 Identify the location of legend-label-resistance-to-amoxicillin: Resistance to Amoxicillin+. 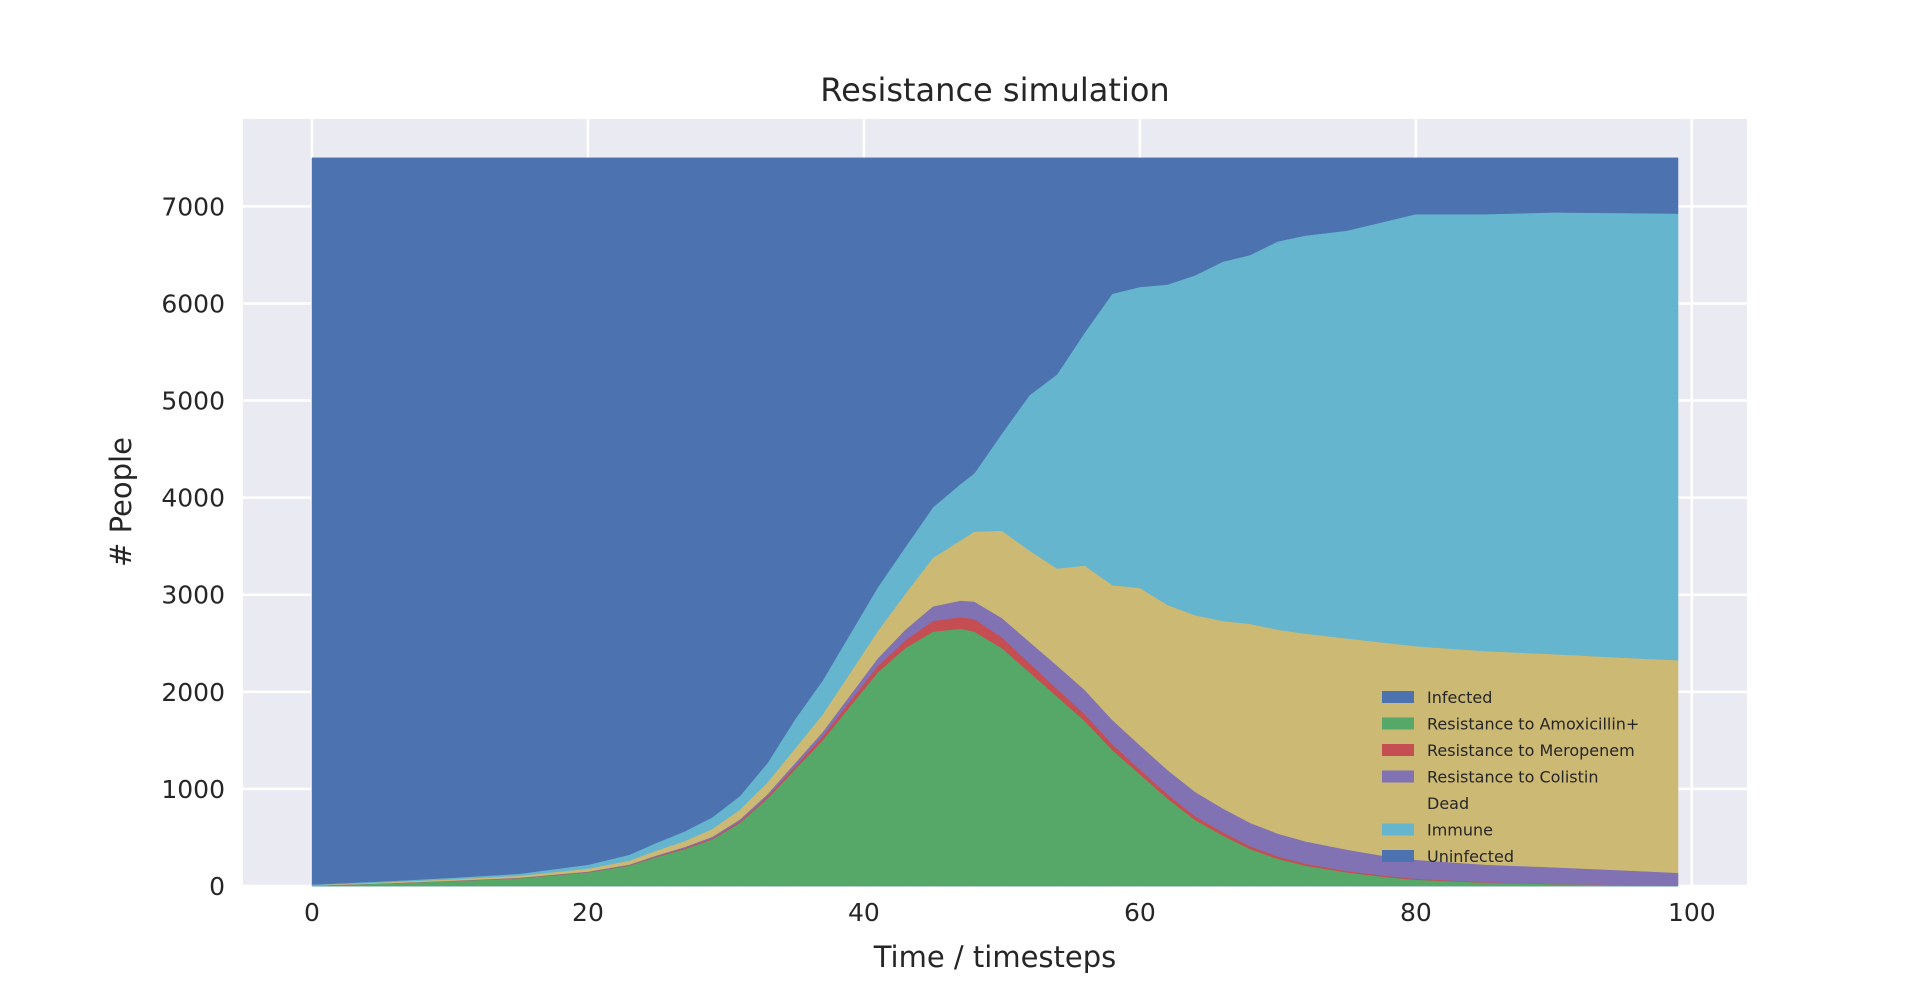
(1533, 724).